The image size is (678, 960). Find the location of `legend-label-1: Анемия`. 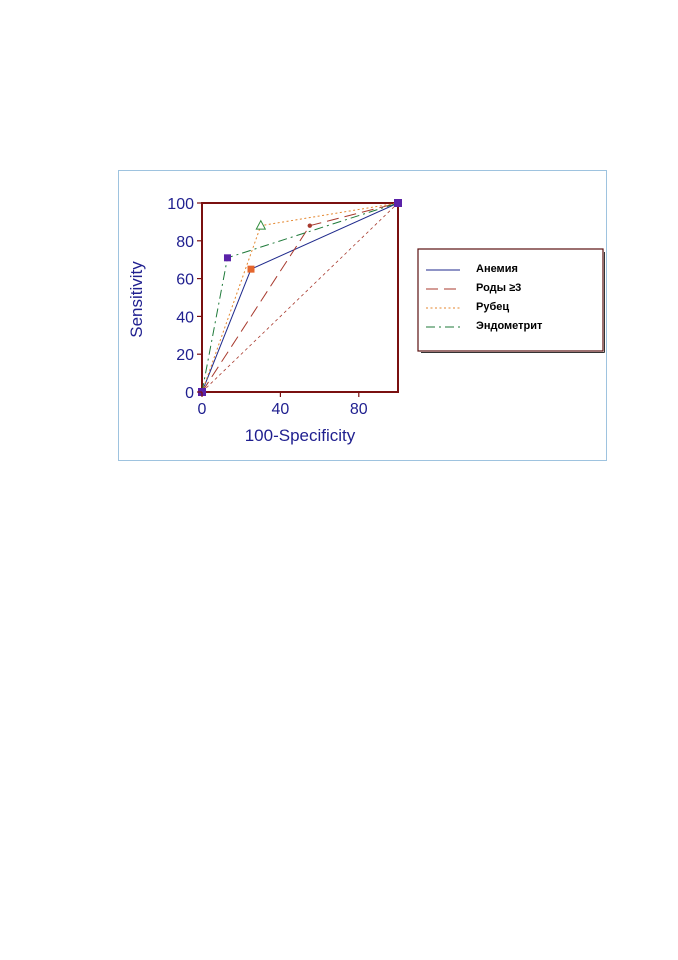

legend-label-1: Анемия is located at coordinates (497, 269).